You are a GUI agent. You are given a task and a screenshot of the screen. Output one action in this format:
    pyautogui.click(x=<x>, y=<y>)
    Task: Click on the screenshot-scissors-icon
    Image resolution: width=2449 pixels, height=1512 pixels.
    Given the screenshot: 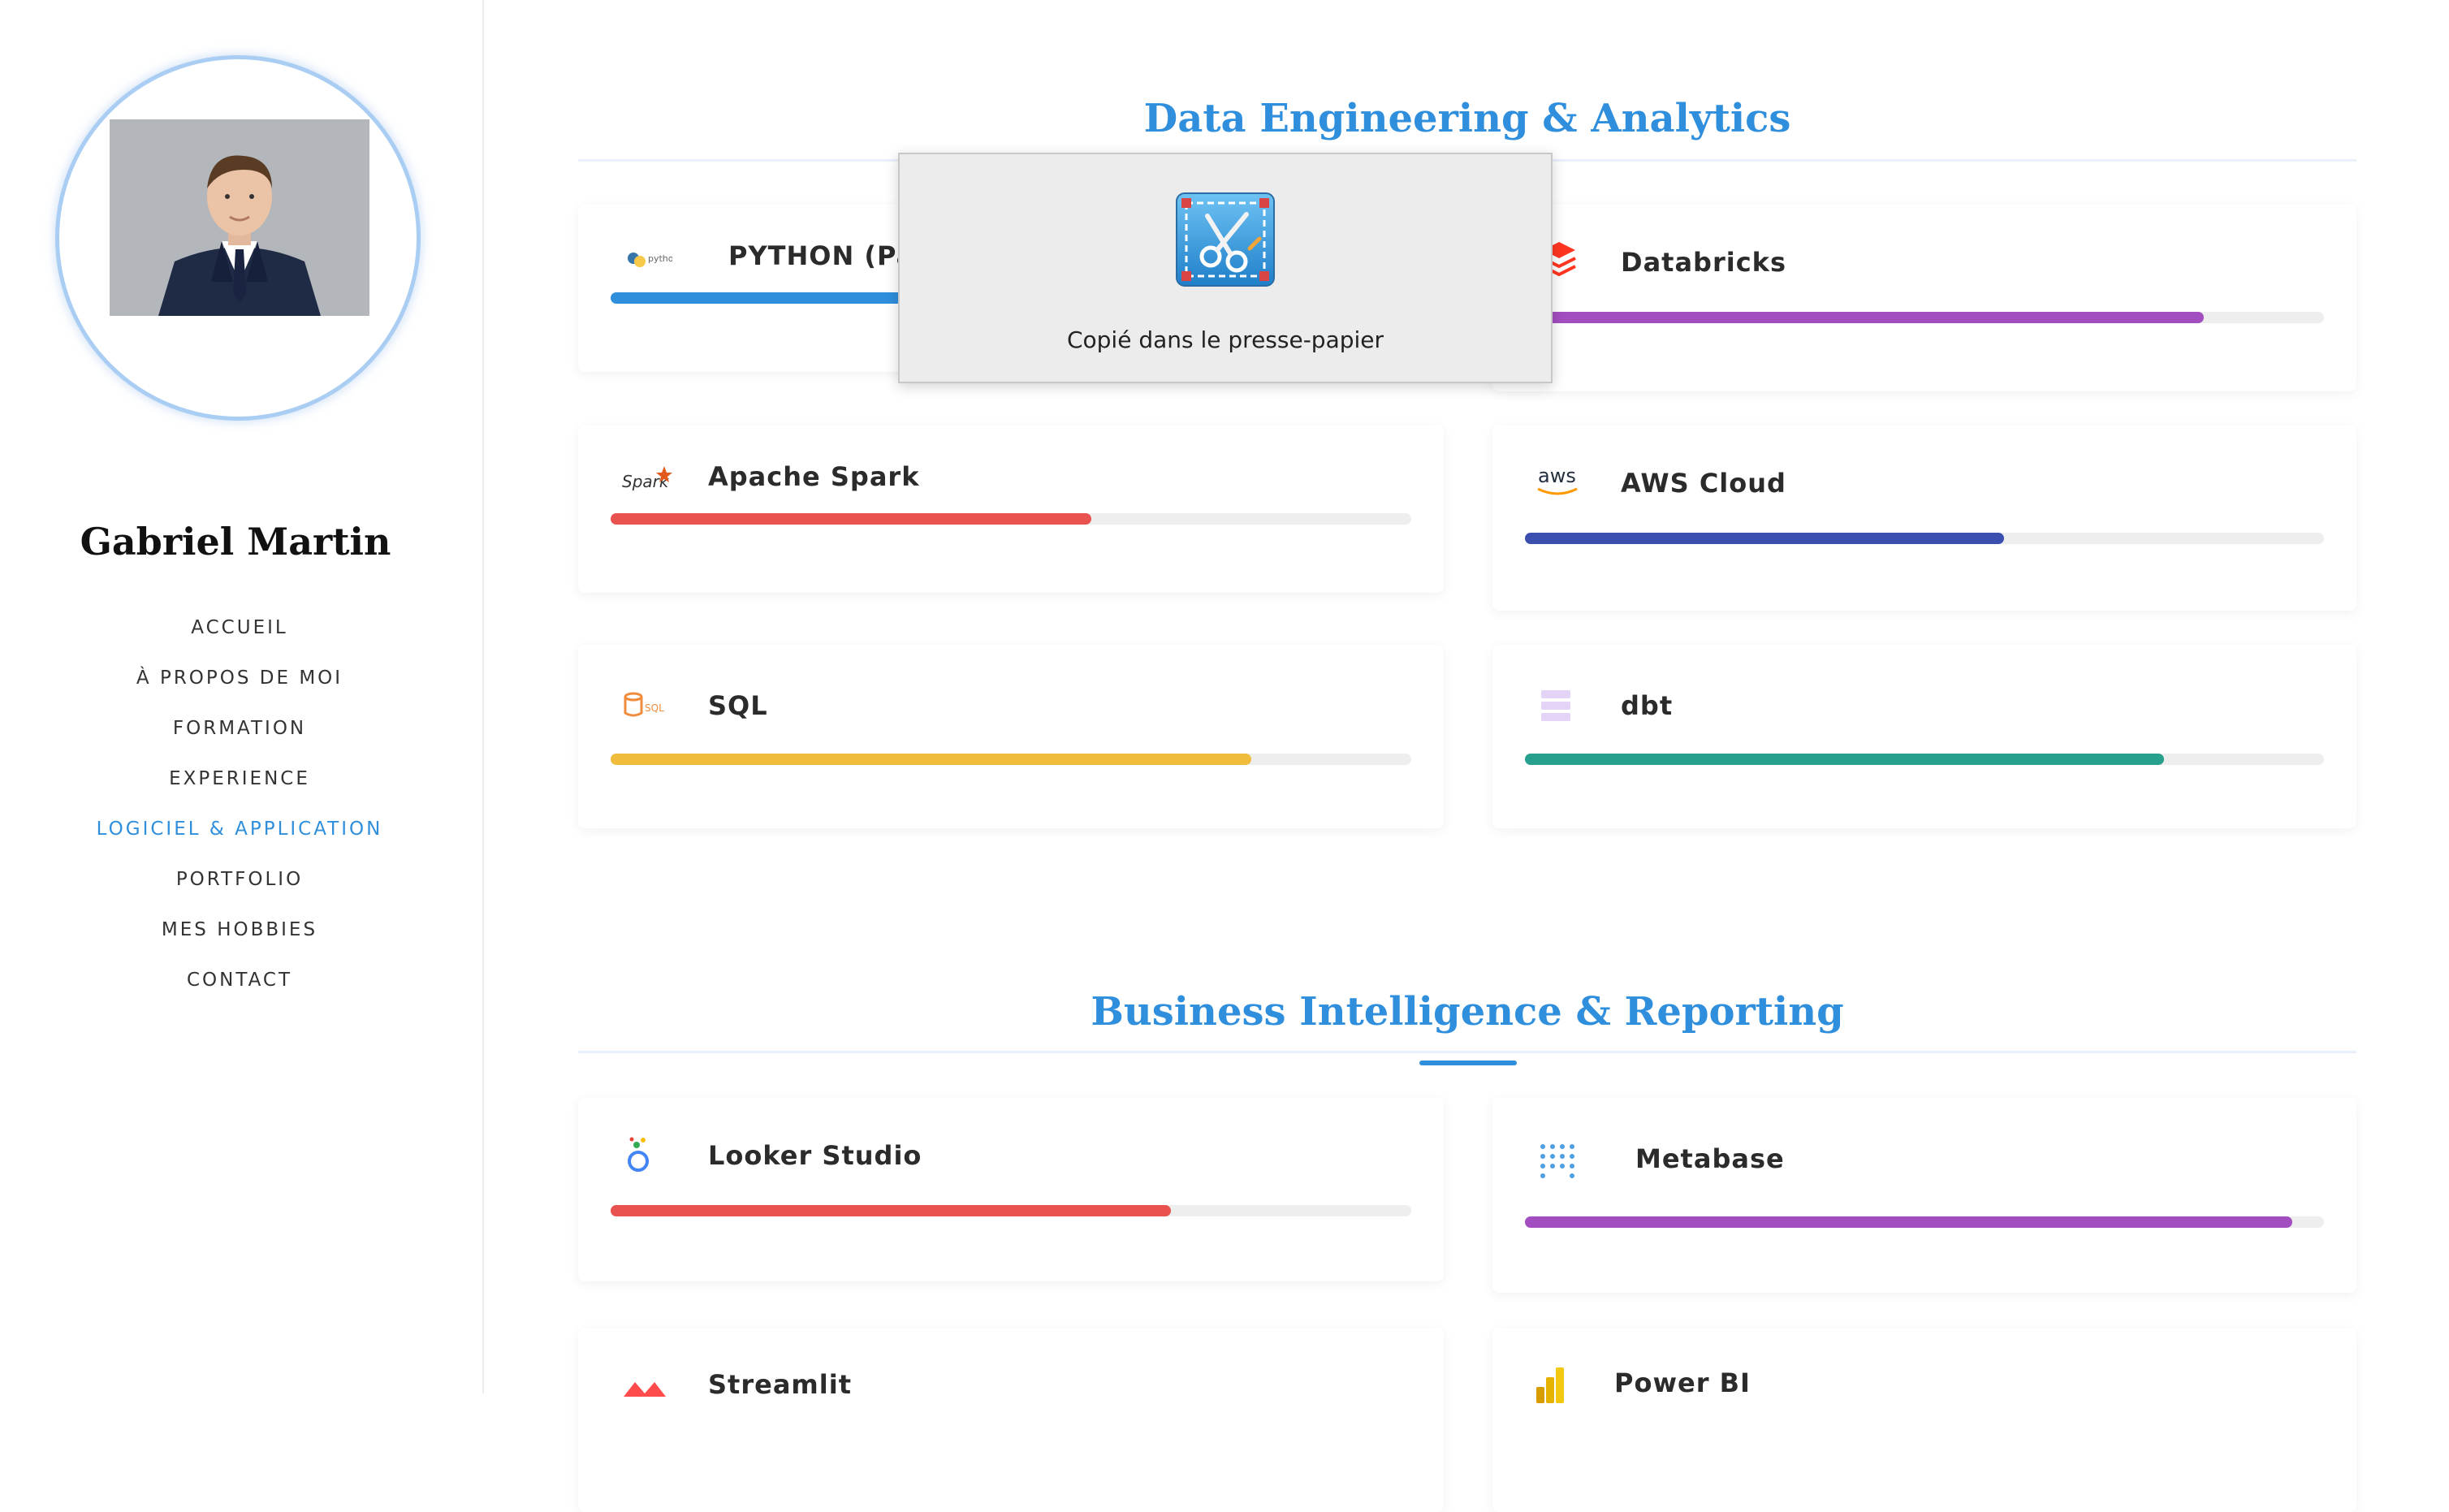 What is the action you would take?
    pyautogui.click(x=1225, y=239)
    